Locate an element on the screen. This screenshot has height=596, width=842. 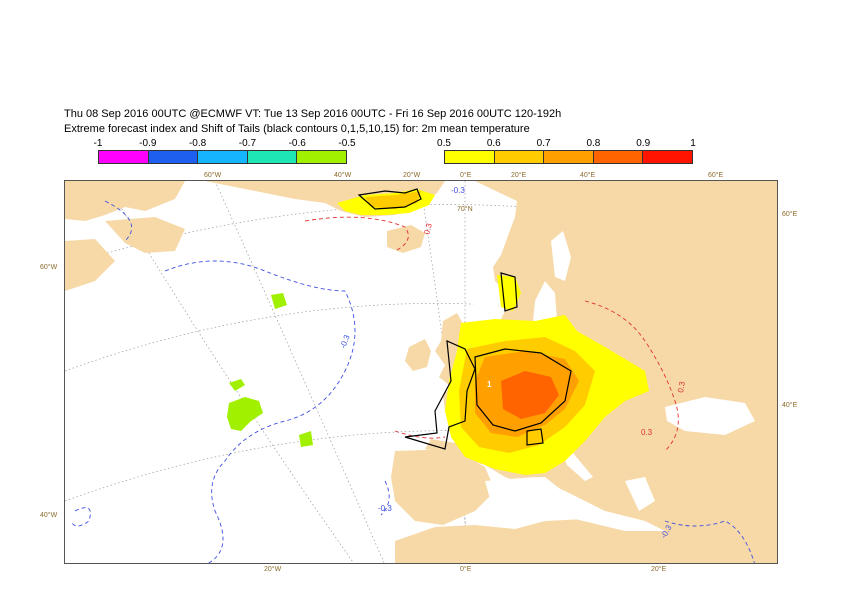
efi-zone-06-greenland is located at coordinates (393, 200).